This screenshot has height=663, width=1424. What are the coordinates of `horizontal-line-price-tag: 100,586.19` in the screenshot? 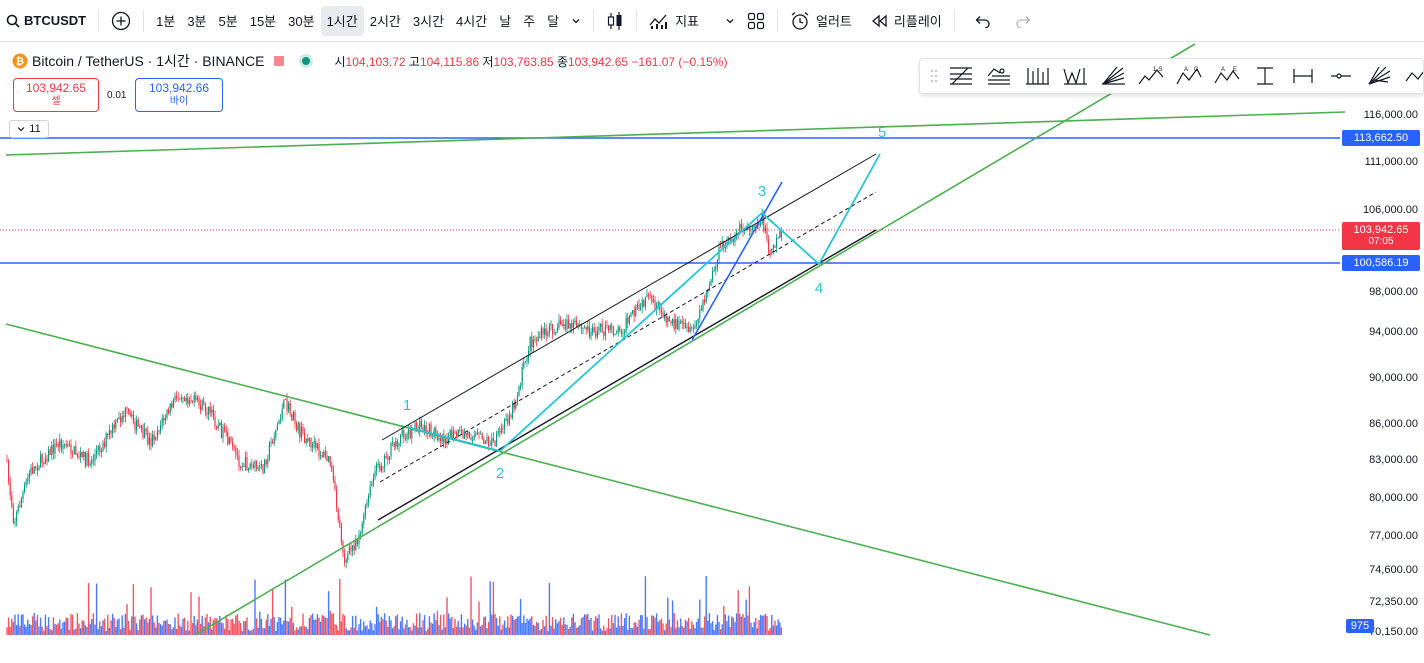 It's located at (1381, 263).